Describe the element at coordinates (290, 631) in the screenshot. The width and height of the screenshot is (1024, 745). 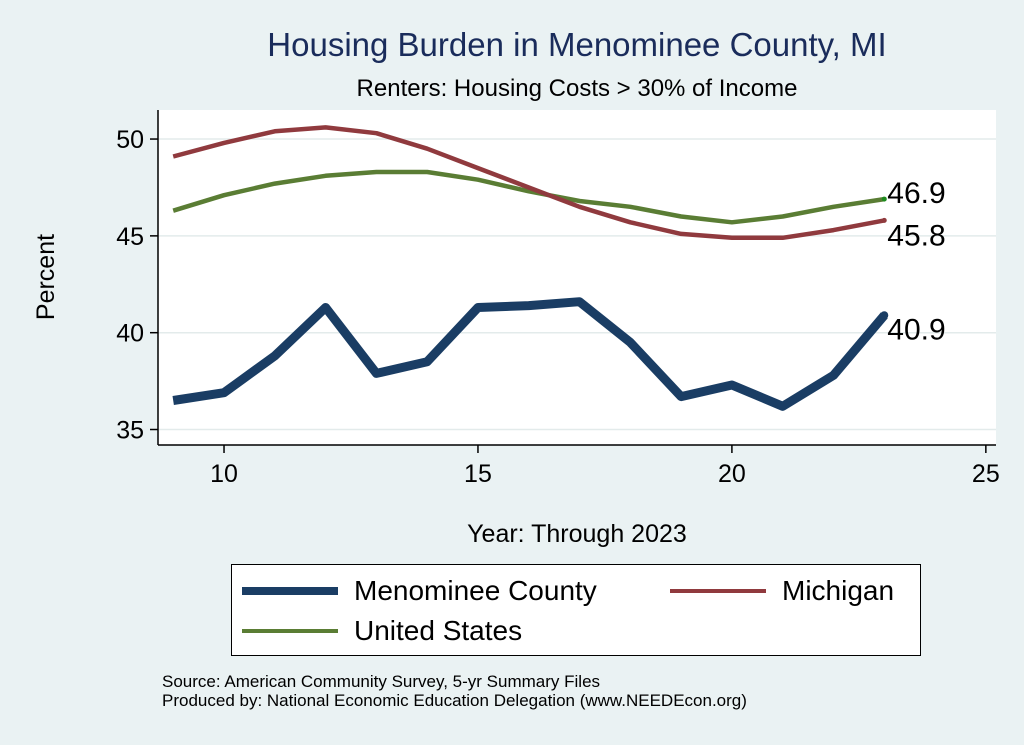
I see `legend-swatch-united-states` at that location.